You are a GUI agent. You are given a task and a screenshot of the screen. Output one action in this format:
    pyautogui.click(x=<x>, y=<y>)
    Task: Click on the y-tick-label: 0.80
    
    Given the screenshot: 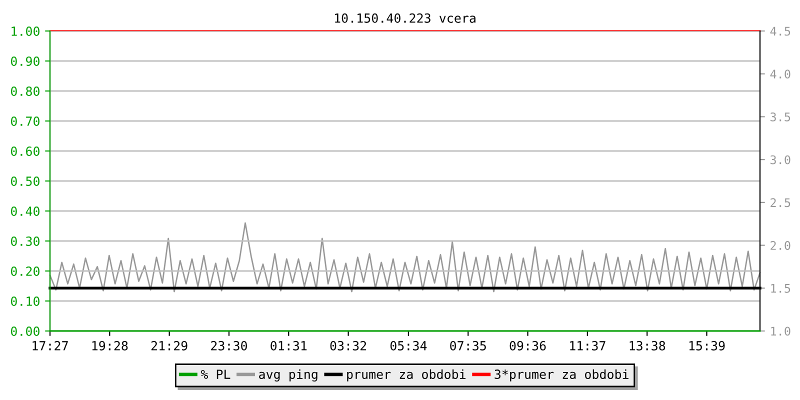 What is the action you would take?
    pyautogui.click(x=25, y=91)
    